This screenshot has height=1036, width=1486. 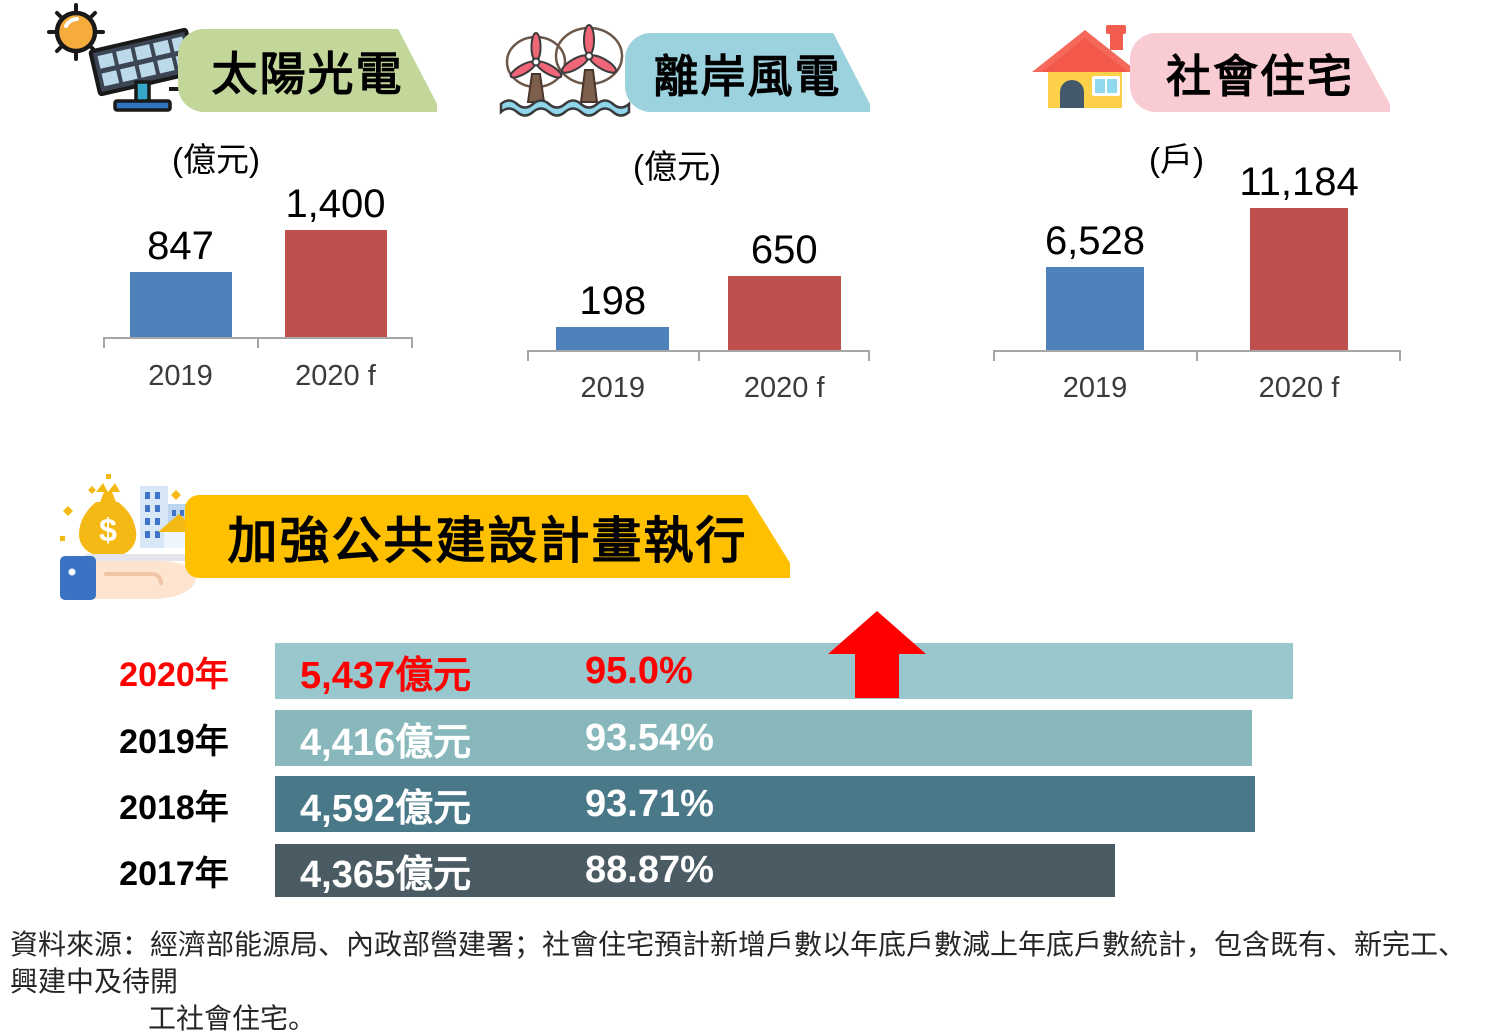 What do you see at coordinates (649, 870) in the screenshot?
I see `percent-label: 88.87%` at bounding box center [649, 870].